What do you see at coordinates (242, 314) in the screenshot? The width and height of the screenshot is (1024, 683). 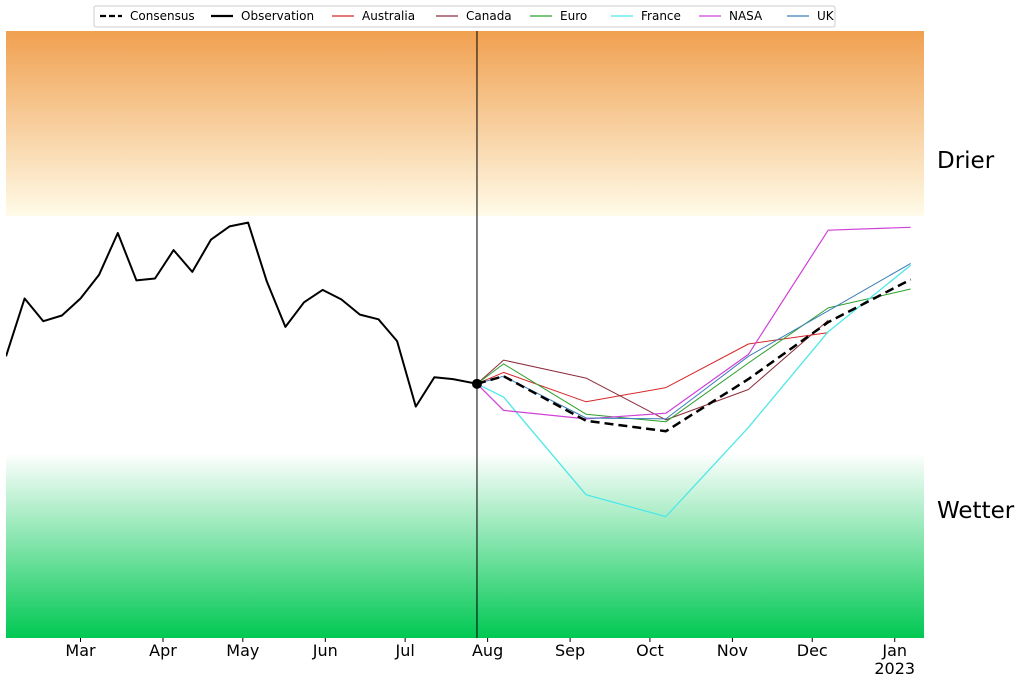 I see `series-line-observation` at bounding box center [242, 314].